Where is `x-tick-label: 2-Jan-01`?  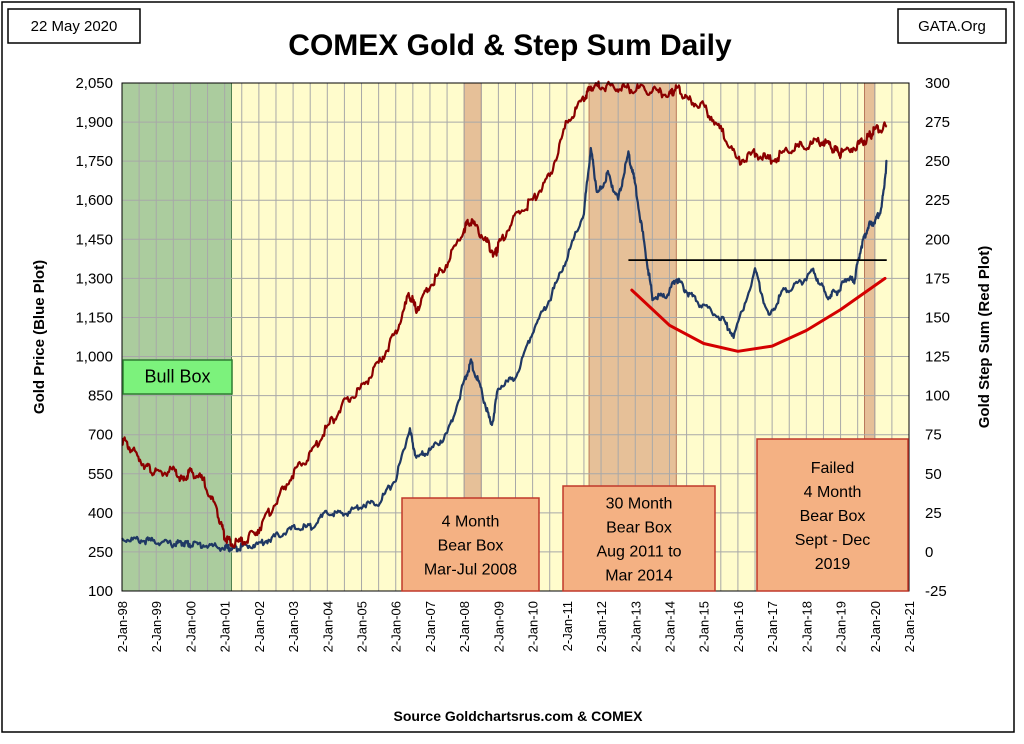 x-tick-label: 2-Jan-01 is located at coordinates (225, 626).